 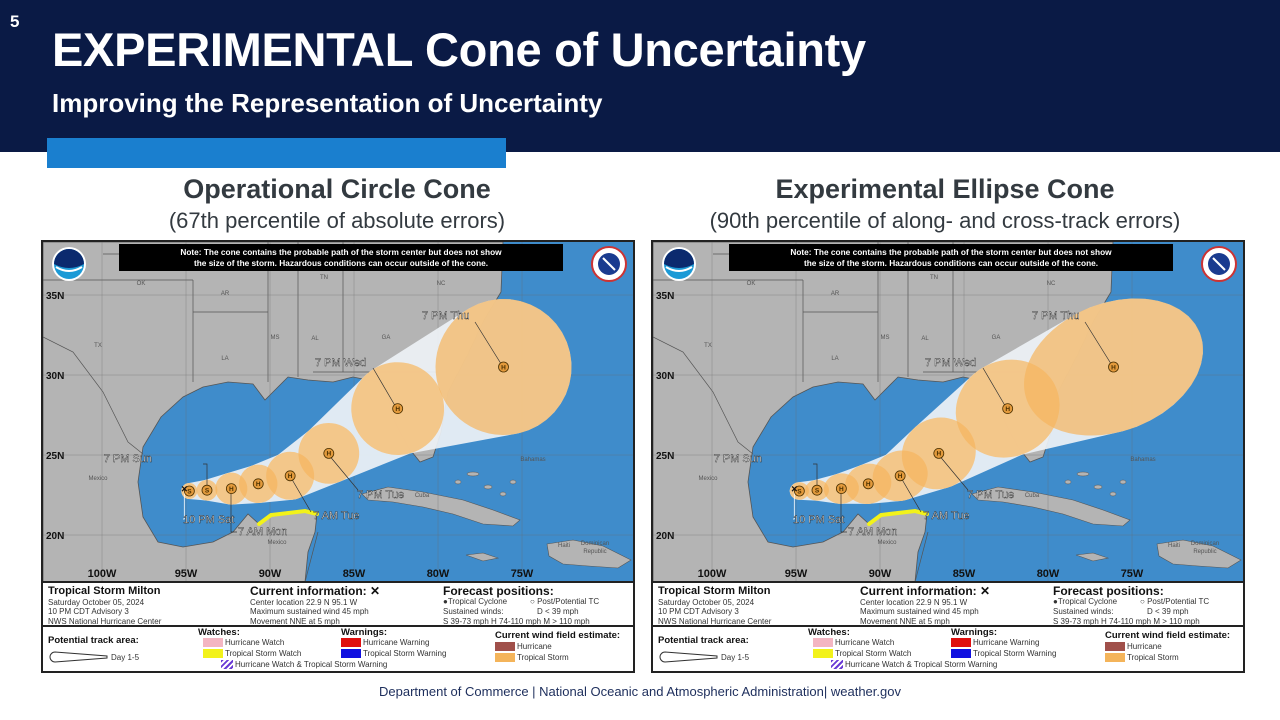 What do you see at coordinates (446, 316) in the screenshot?
I see `forecast-time-label: 7 PM Thu` at bounding box center [446, 316].